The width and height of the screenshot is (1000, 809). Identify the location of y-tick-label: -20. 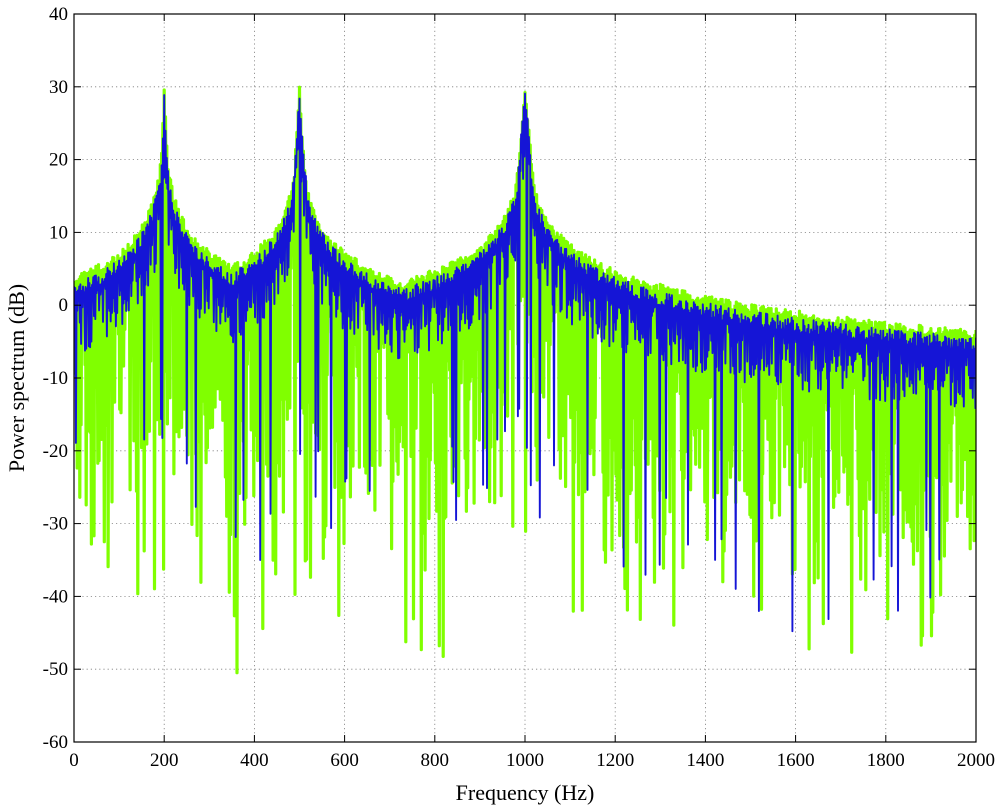
(55, 451).